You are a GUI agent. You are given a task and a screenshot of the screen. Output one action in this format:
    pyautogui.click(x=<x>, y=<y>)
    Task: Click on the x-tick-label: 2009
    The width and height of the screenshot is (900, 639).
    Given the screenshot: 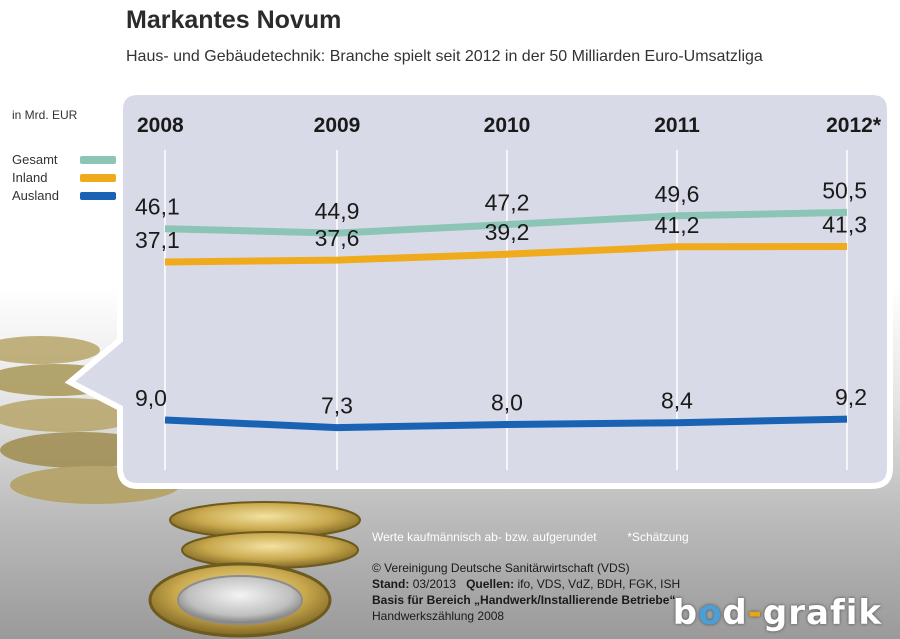 What is the action you would take?
    pyautogui.click(x=337, y=125)
    